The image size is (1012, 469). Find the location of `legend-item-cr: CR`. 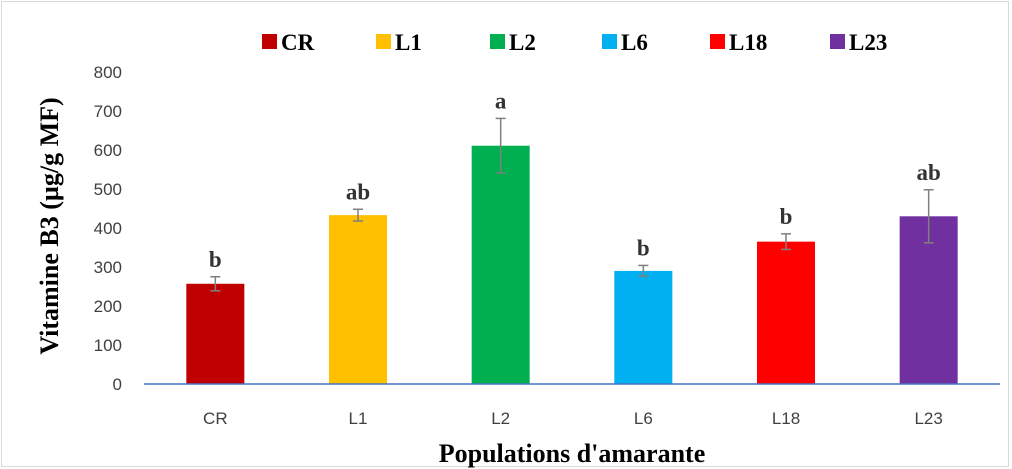

legend-item-cr: CR is located at coordinates (288, 42).